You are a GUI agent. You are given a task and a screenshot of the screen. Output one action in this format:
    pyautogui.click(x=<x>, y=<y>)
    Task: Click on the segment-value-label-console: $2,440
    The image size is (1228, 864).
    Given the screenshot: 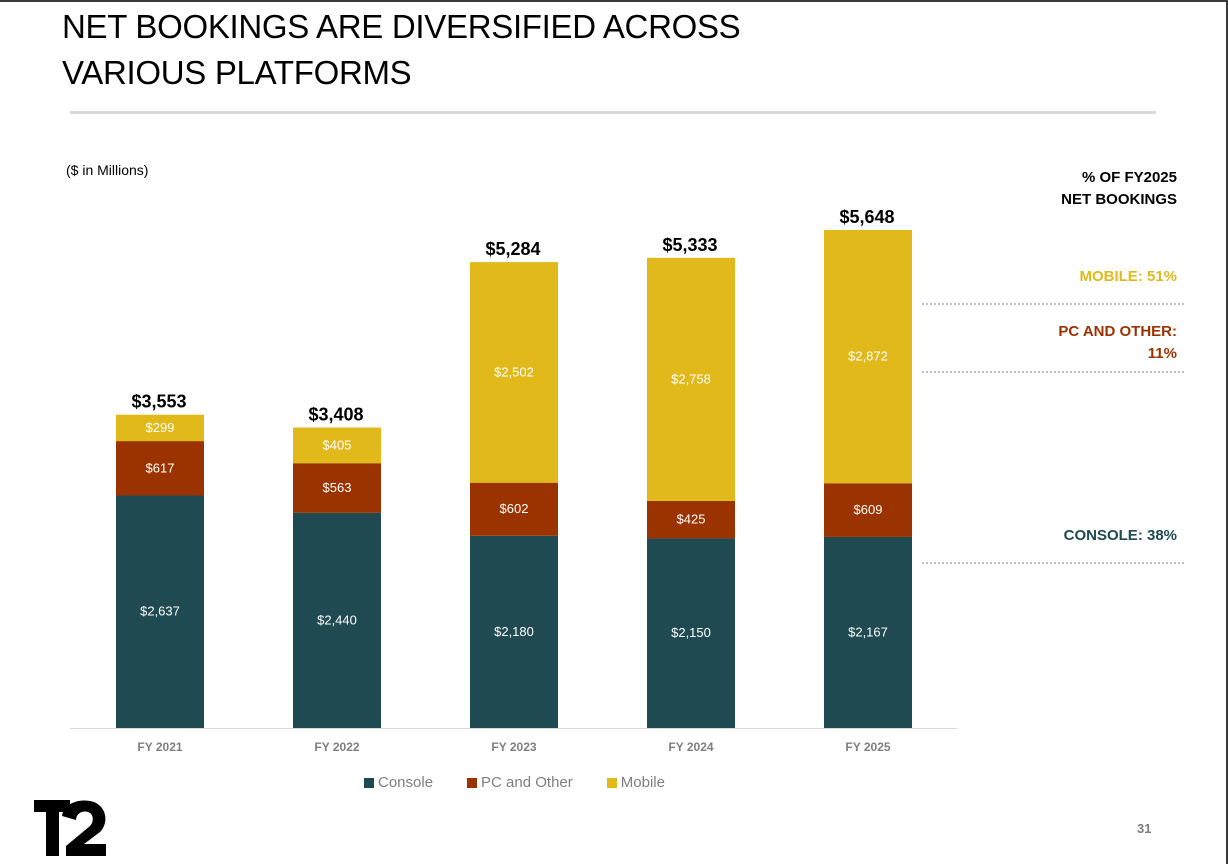 What is the action you would take?
    pyautogui.click(x=337, y=619)
    